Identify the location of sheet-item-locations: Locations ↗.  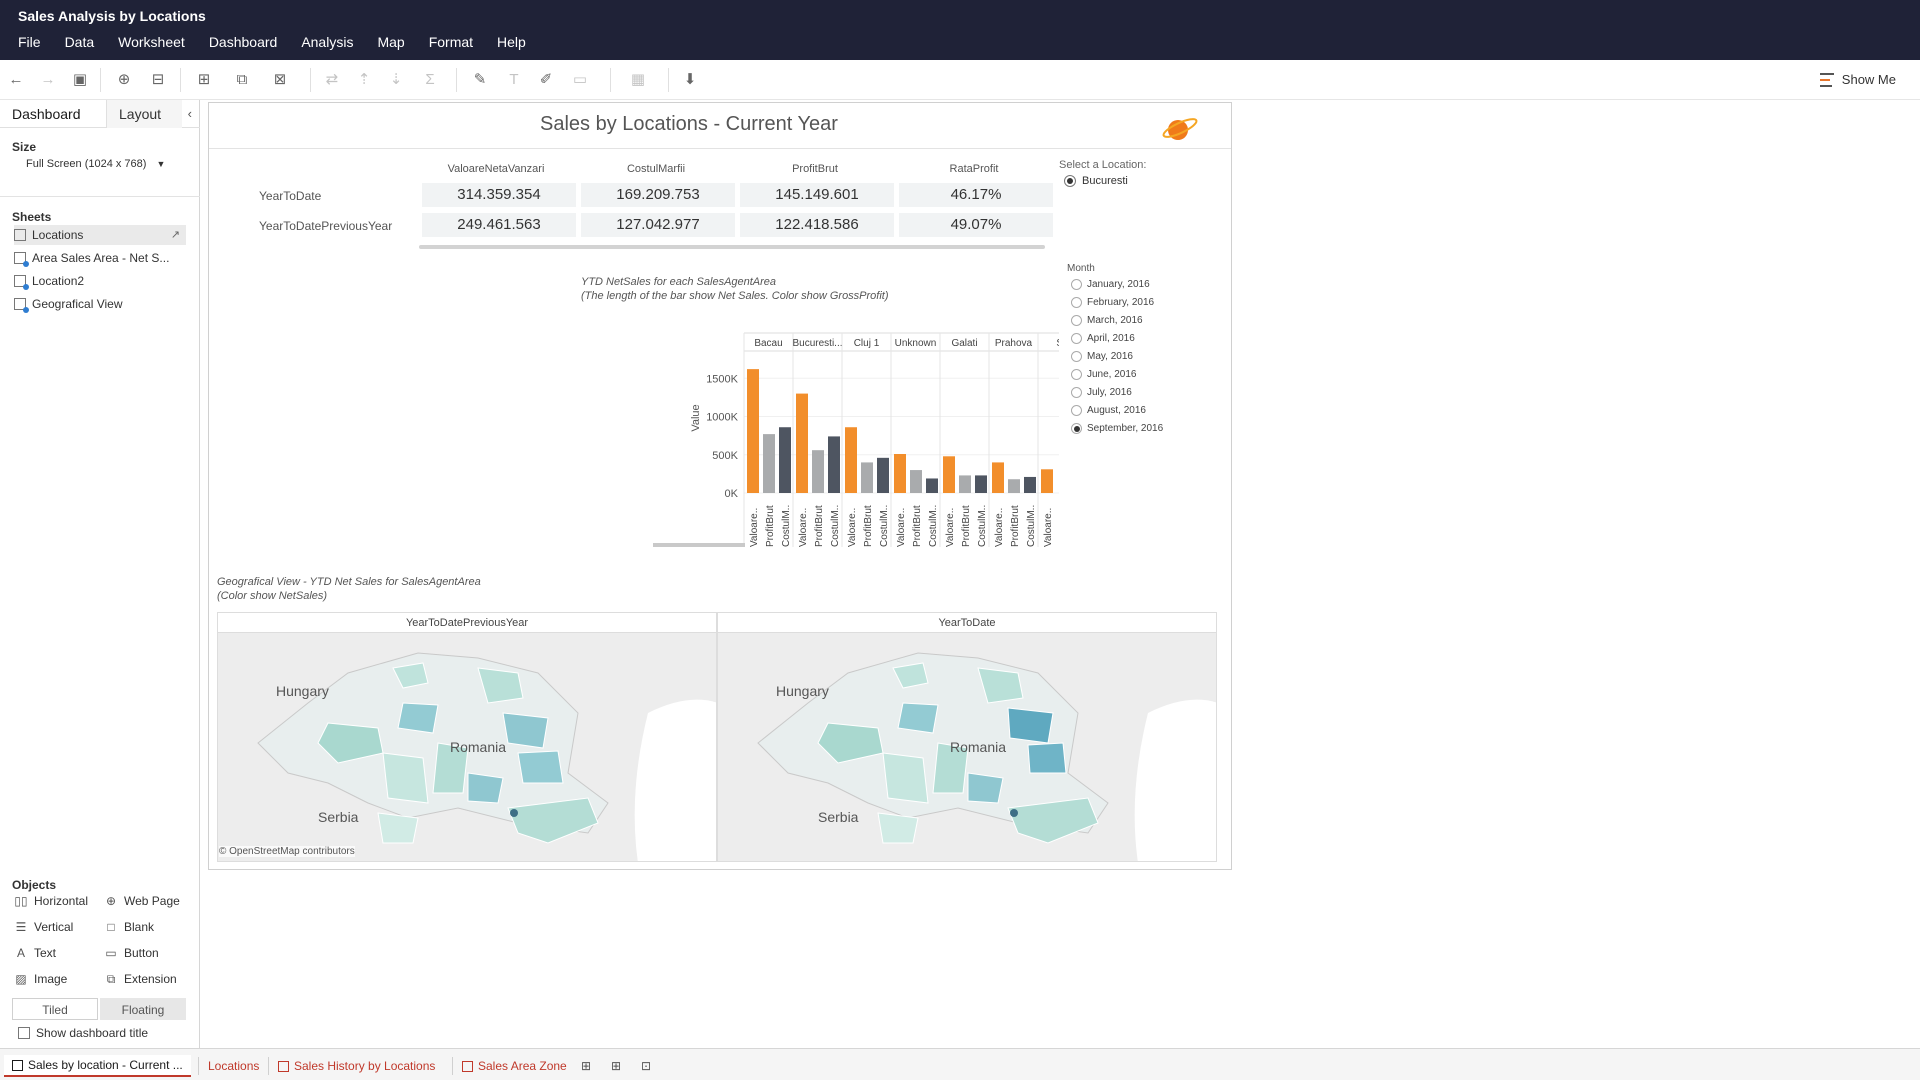
(100, 235).